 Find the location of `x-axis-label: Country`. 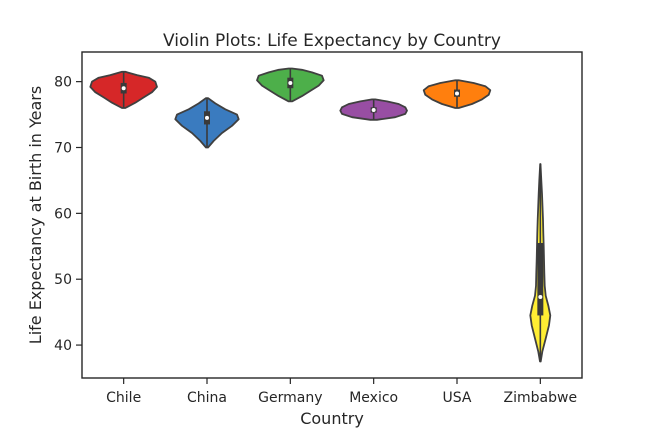

x-axis-label: Country is located at coordinates (332, 418).